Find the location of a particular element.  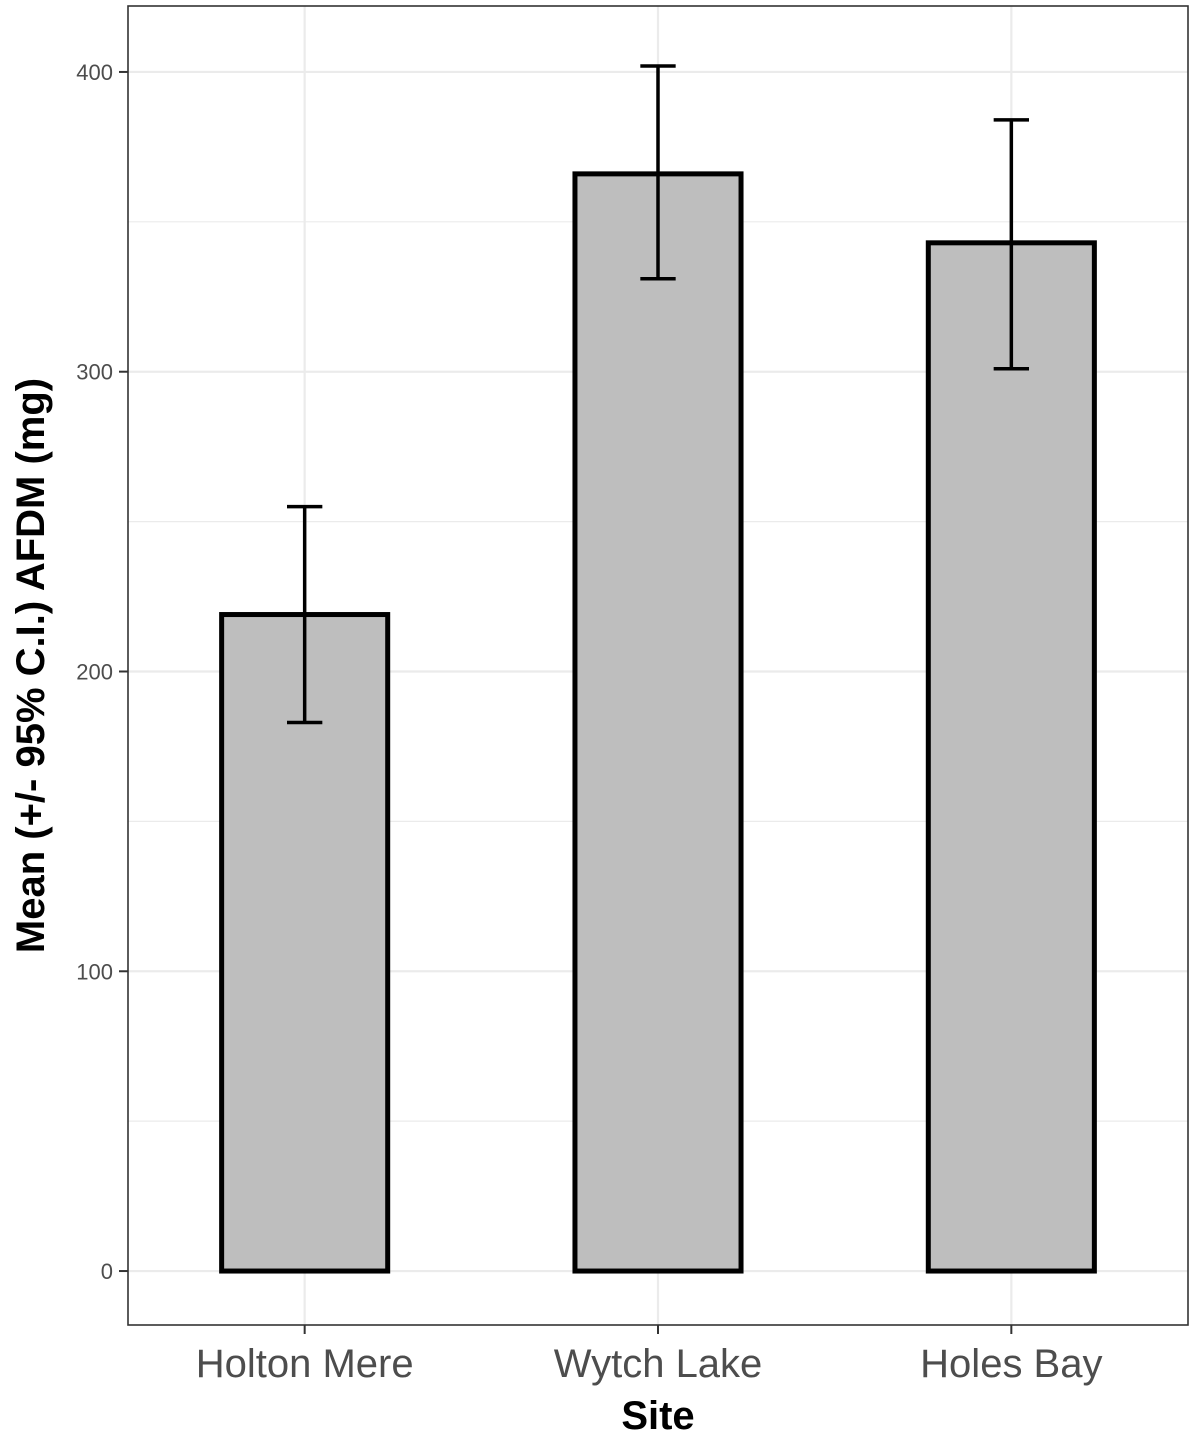

bar-wytch-lake is located at coordinates (658, 722).